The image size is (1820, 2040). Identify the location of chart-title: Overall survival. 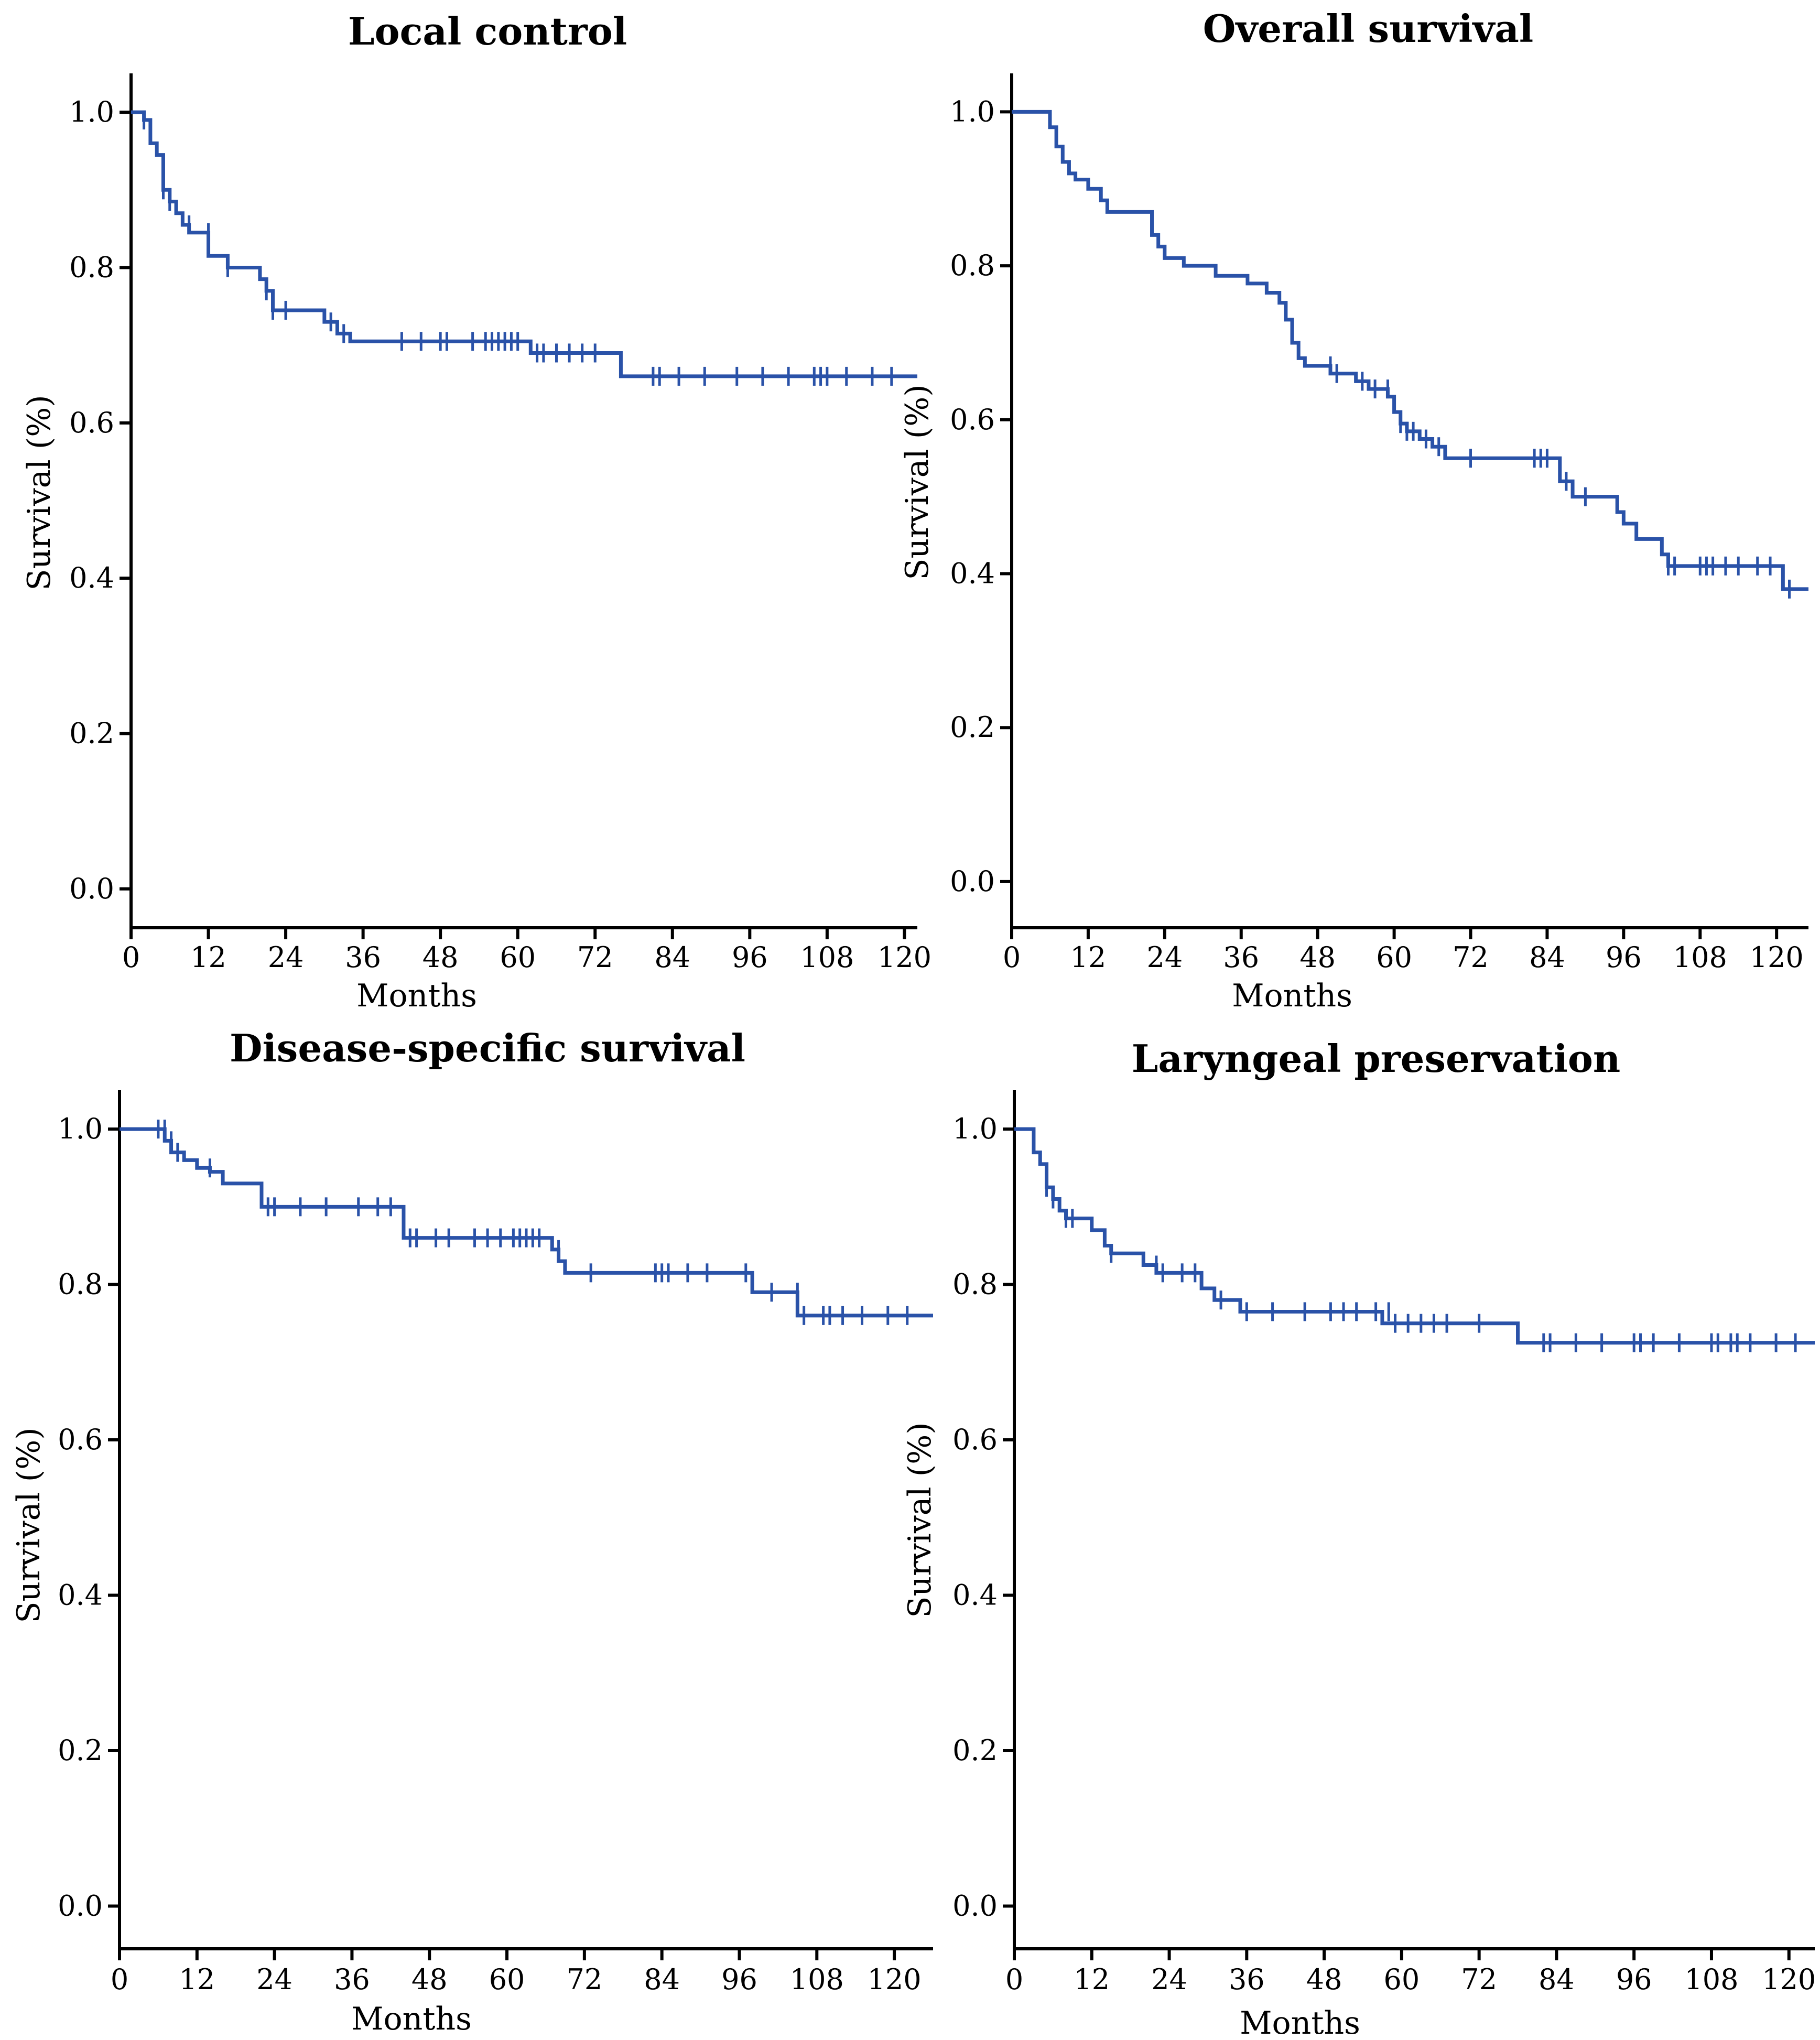
(1368, 28).